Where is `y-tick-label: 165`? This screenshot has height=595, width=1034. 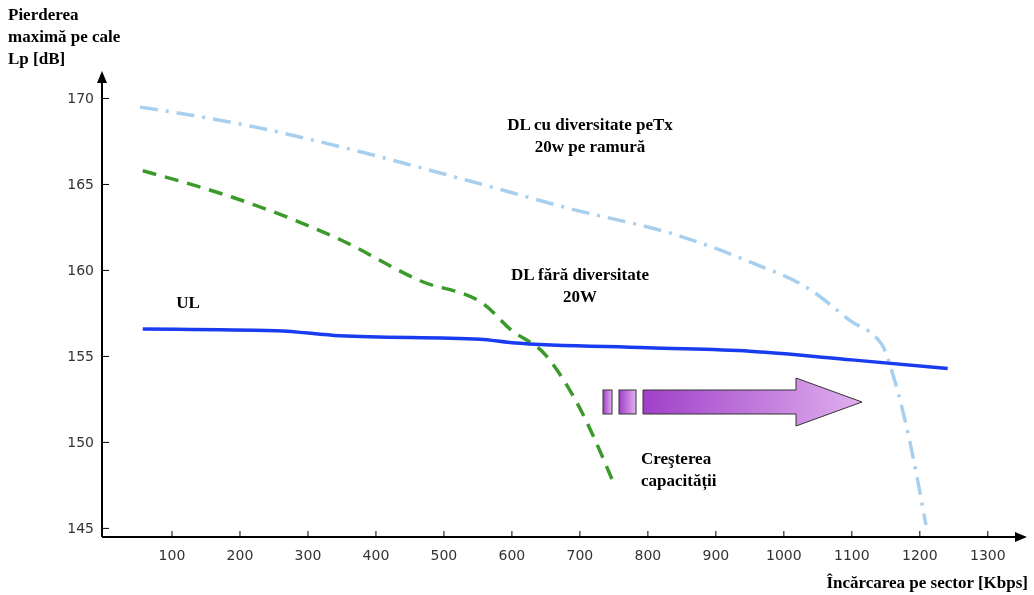 y-tick-label: 165 is located at coordinates (80, 184).